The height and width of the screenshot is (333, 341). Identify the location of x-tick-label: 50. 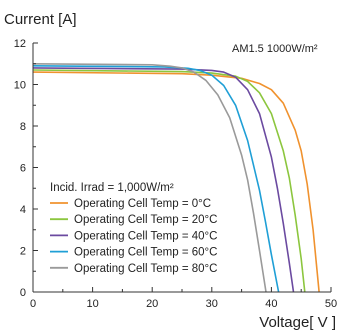
(331, 304).